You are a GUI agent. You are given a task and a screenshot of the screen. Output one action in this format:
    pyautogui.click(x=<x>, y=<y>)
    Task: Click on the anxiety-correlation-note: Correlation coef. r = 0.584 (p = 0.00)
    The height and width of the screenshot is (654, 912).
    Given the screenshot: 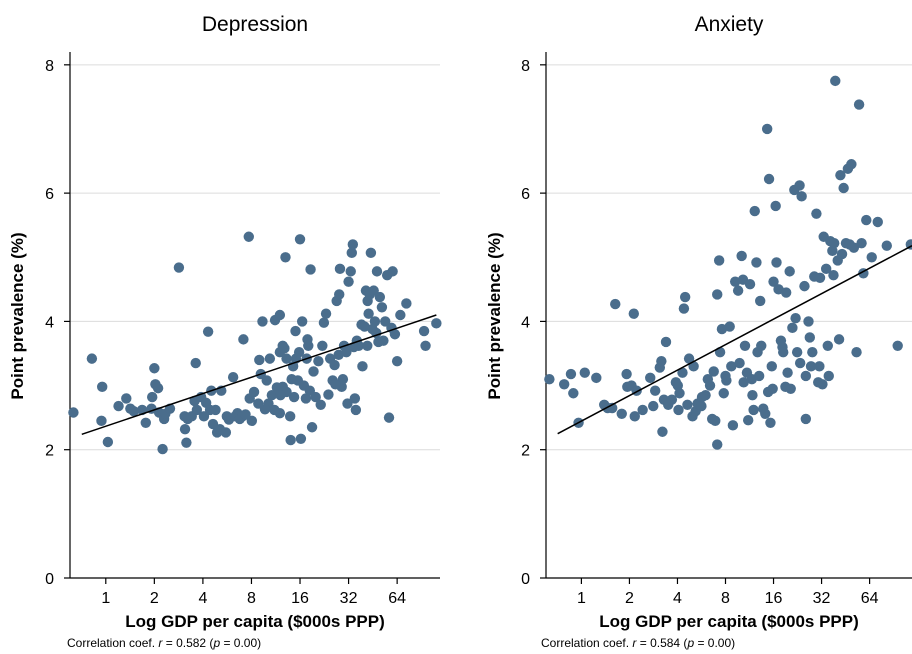 What is the action you would take?
    pyautogui.click(x=638, y=643)
    